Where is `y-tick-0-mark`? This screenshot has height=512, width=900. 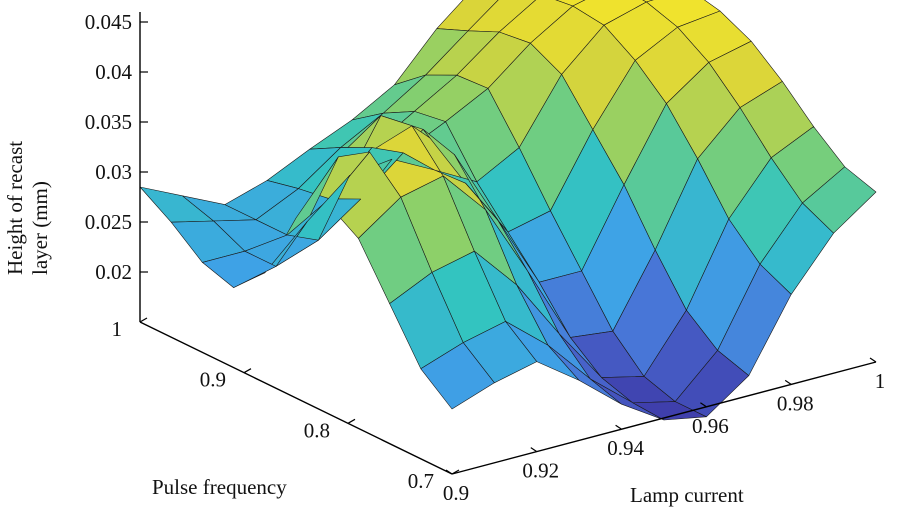 y-tick-0-mark is located at coordinates (455, 472).